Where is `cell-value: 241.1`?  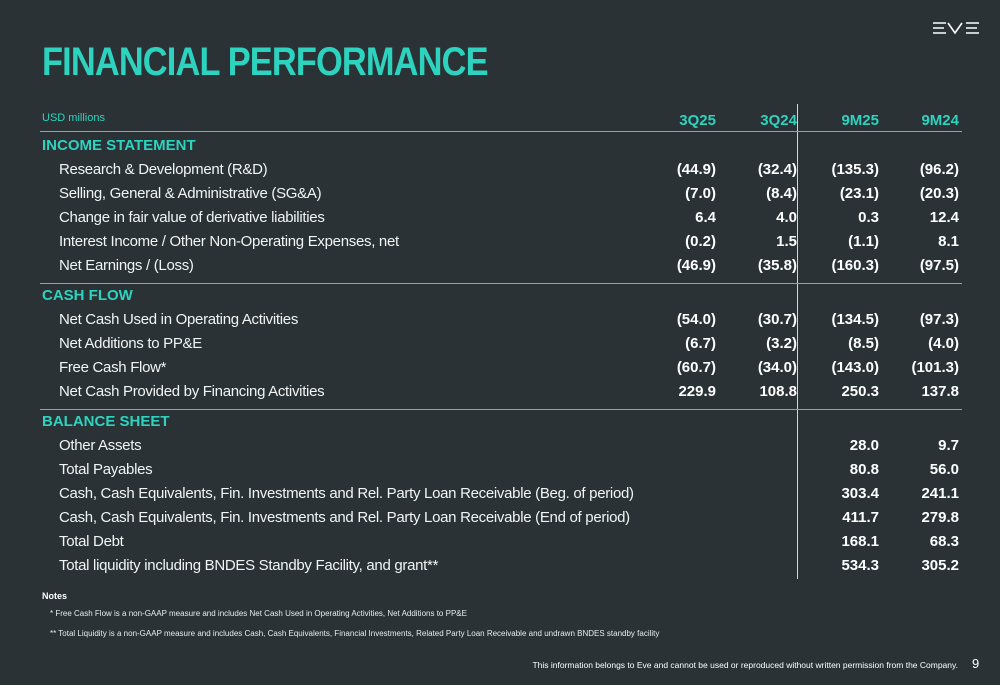 cell-value: 241.1 is located at coordinates (940, 493).